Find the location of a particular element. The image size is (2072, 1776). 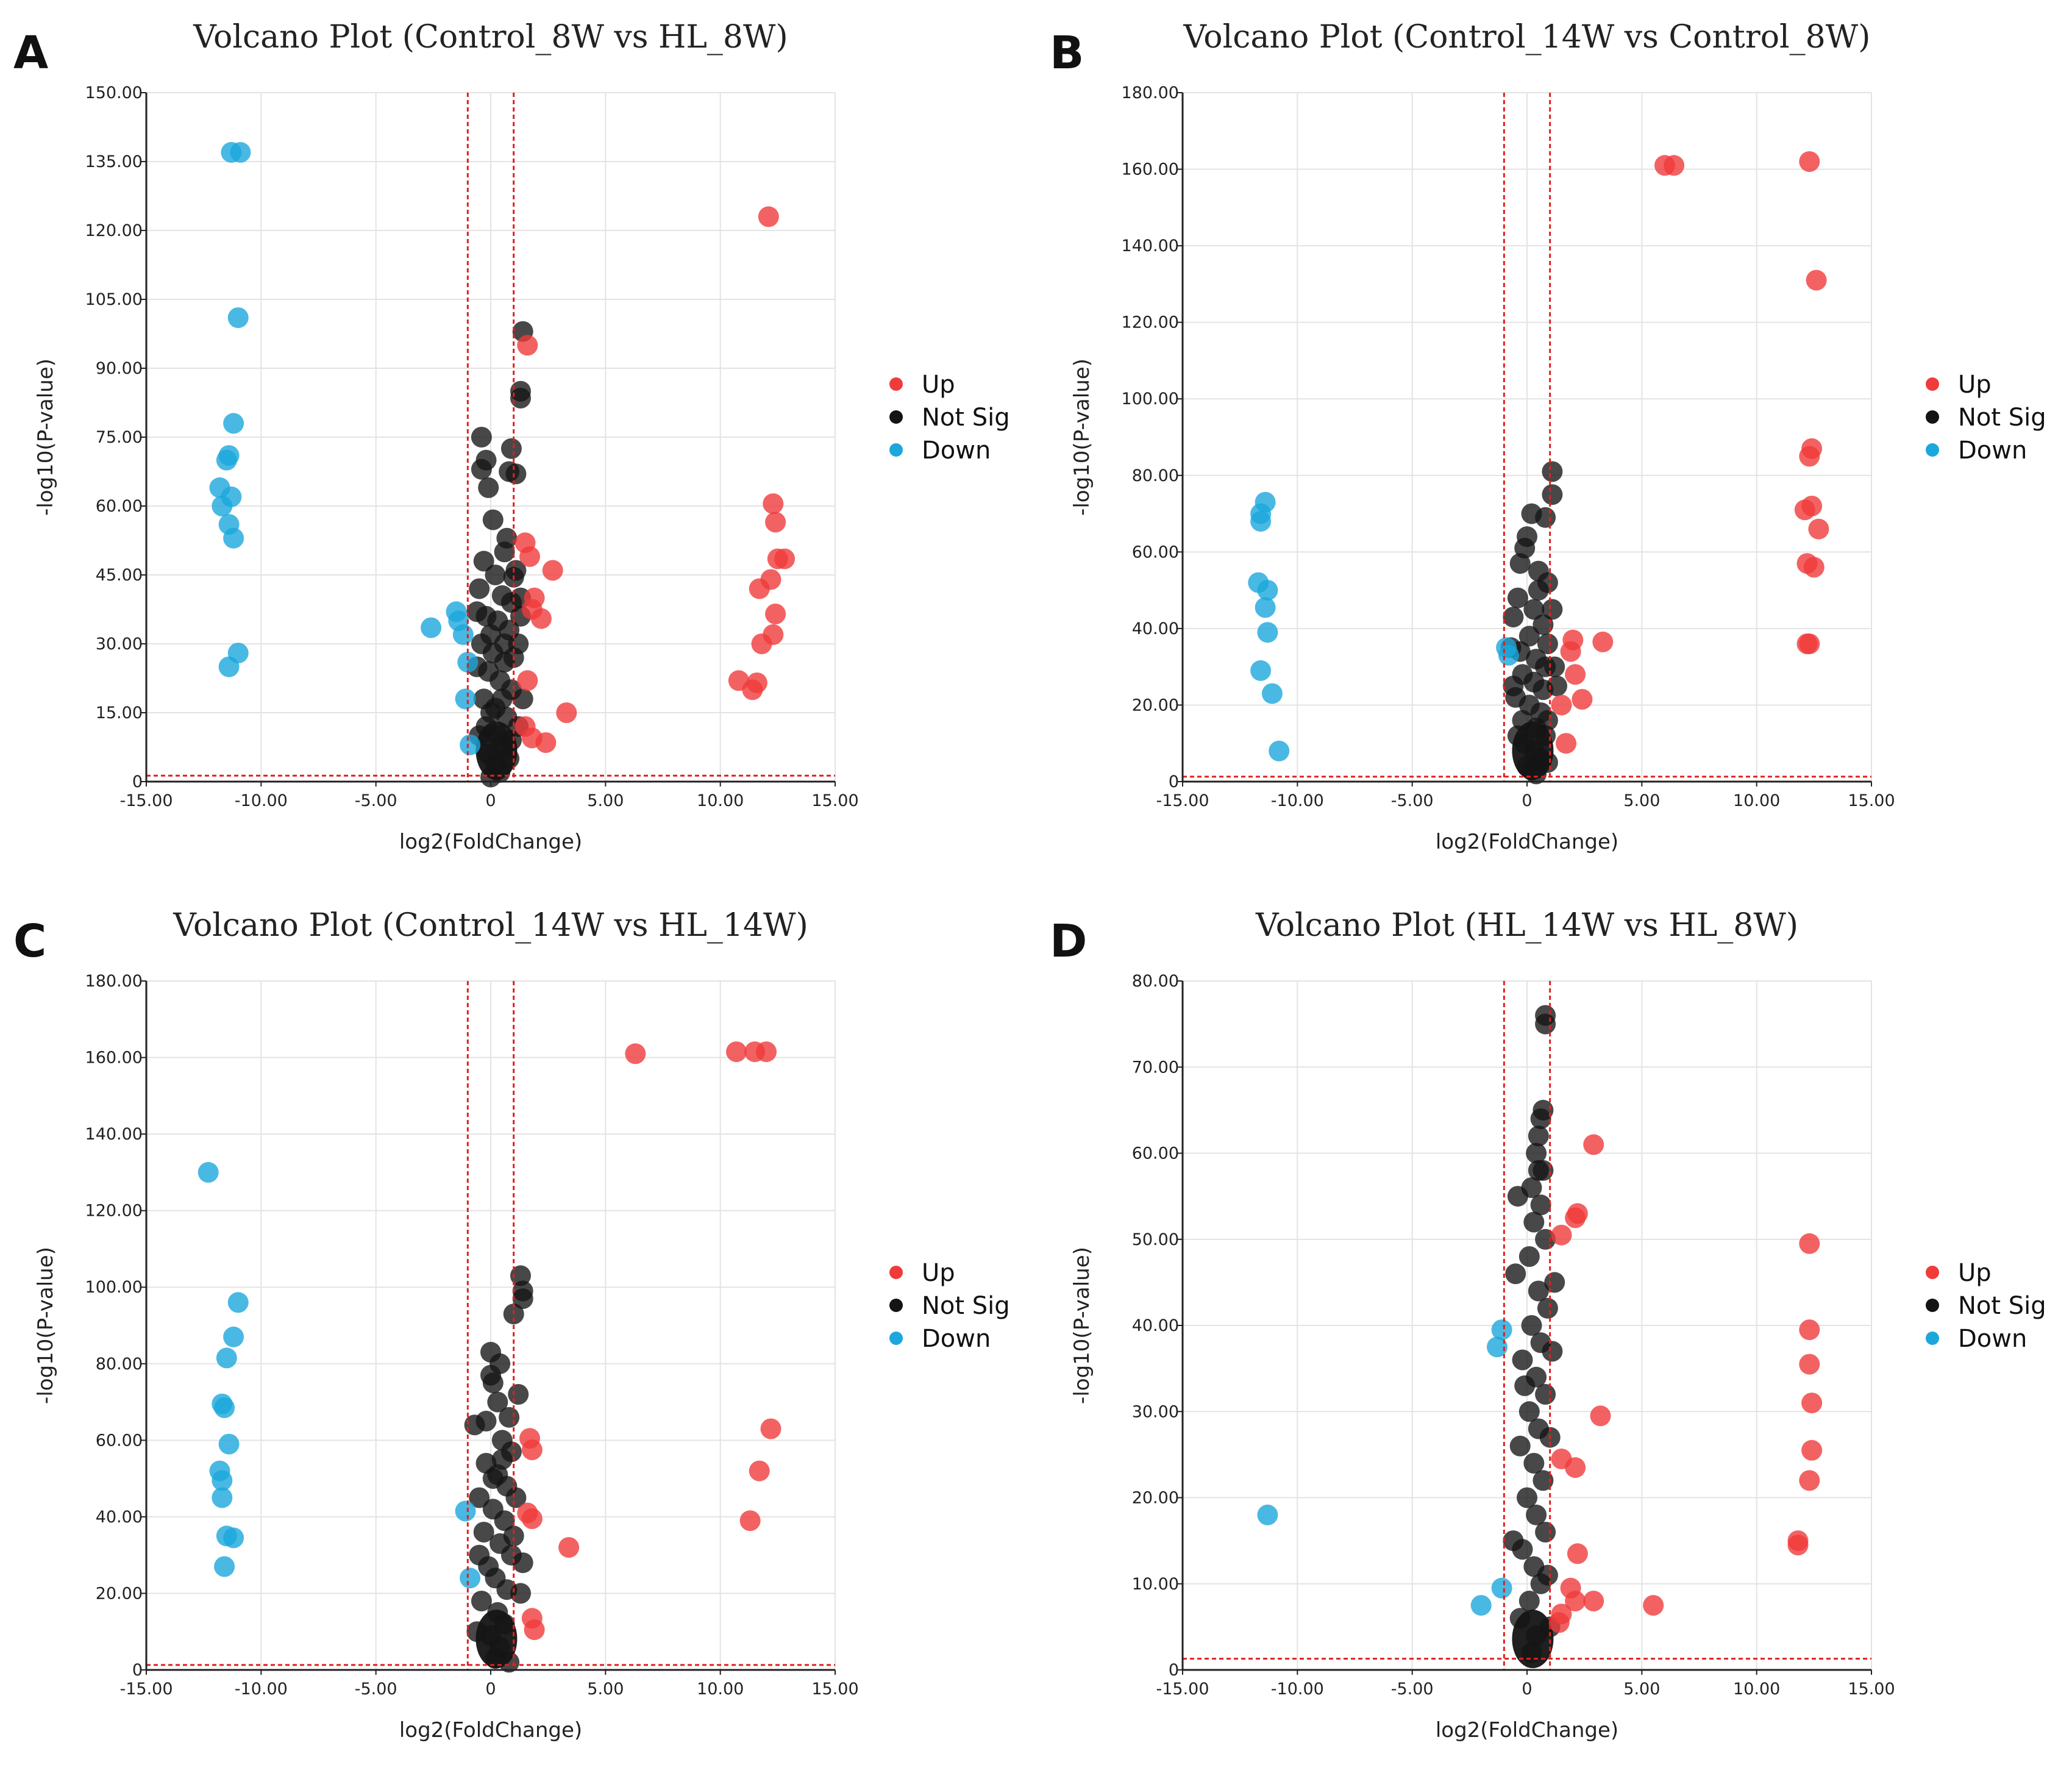

y-tick-label: 20.00 is located at coordinates (1155, 1498).